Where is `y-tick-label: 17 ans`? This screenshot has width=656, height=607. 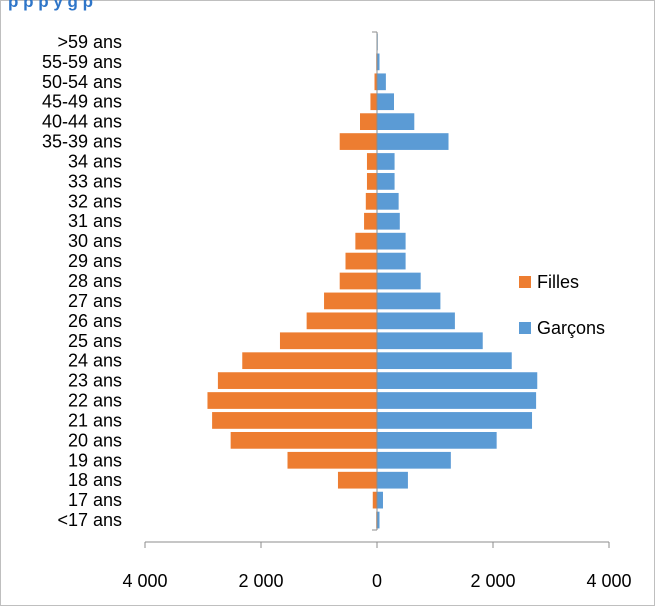
y-tick-label: 17 ans is located at coordinates (95, 500).